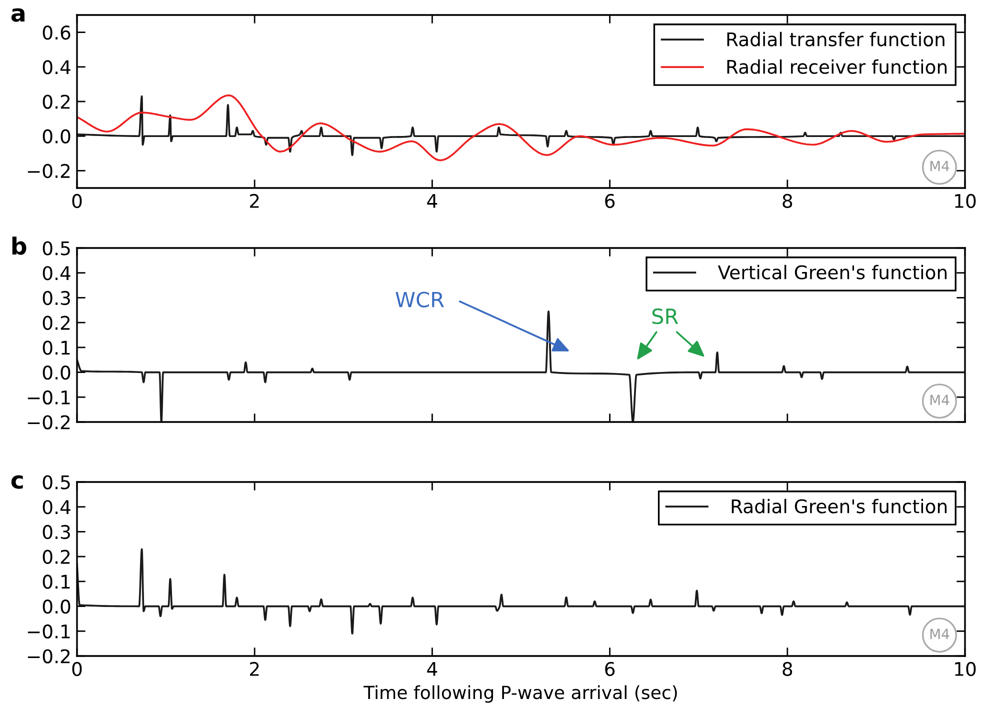 The width and height of the screenshot is (984, 716). What do you see at coordinates (832, 272) in the screenshot?
I see `legend-label: Vertical Green's function` at bounding box center [832, 272].